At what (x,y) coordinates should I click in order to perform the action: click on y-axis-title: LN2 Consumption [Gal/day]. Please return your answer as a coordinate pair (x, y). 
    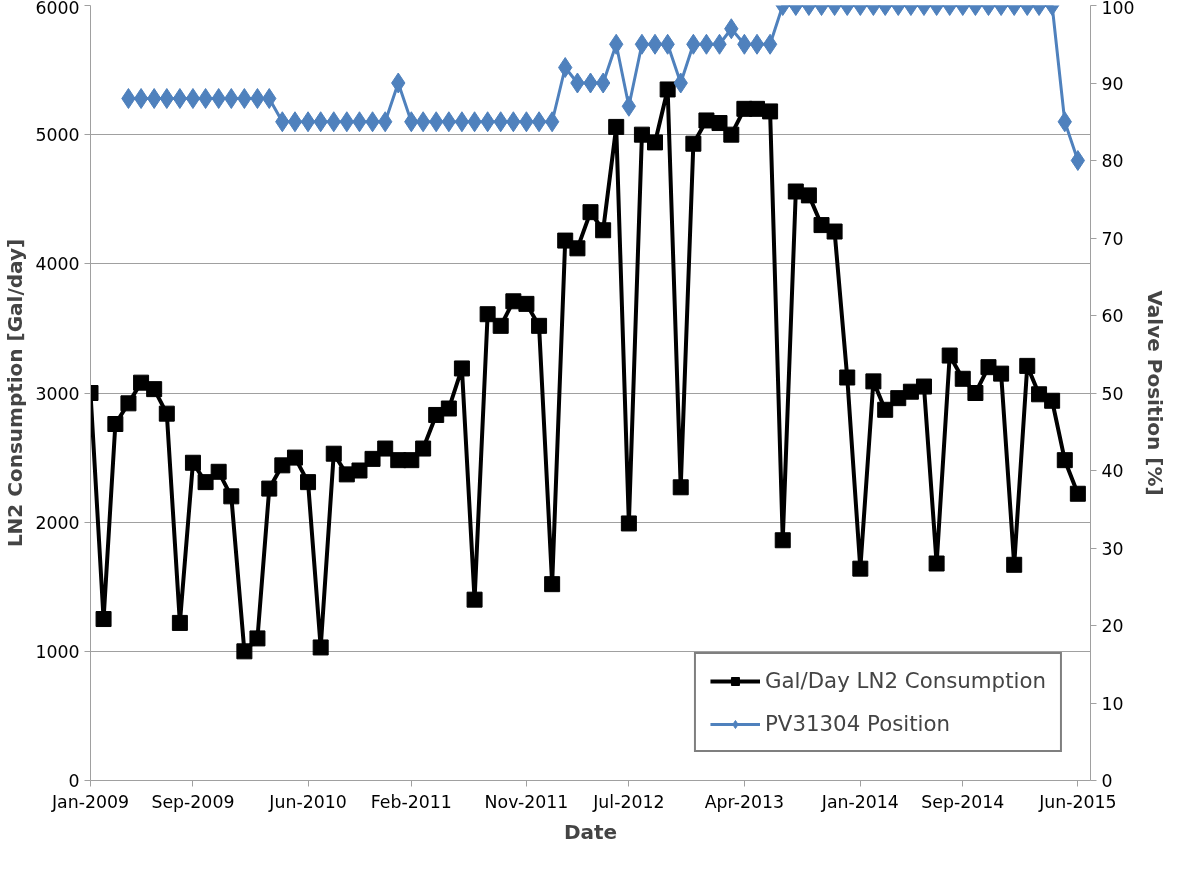
    Looking at the image, I should click on (15, 393).